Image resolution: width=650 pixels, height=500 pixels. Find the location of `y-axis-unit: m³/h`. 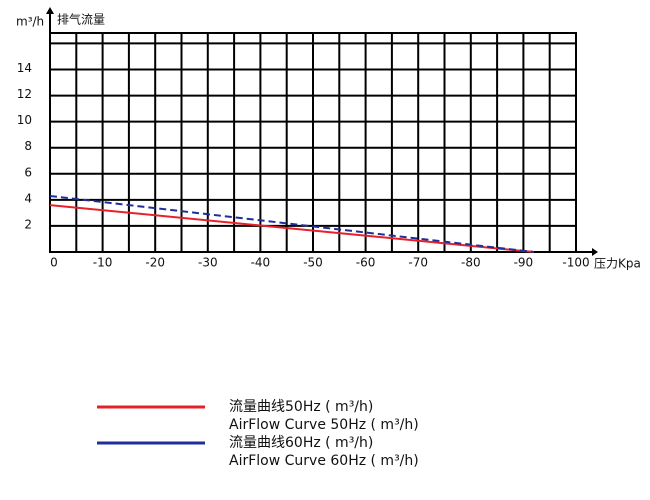

y-axis-unit: m³/h is located at coordinates (30, 22).